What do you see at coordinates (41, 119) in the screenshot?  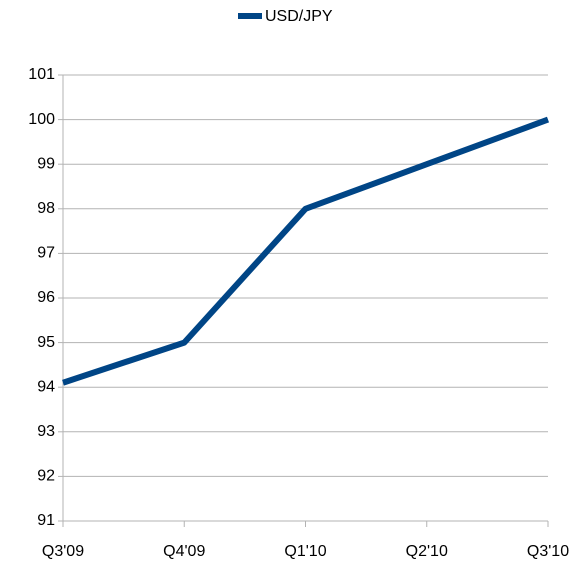 I see `y-tick-label: 100` at bounding box center [41, 119].